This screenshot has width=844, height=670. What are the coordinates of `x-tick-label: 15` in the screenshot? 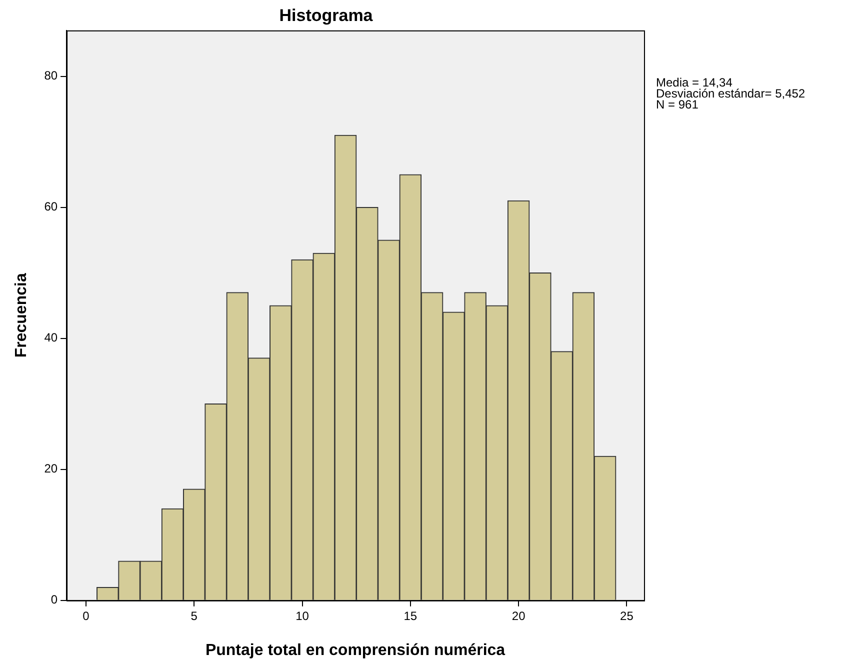 It's located at (411, 615).